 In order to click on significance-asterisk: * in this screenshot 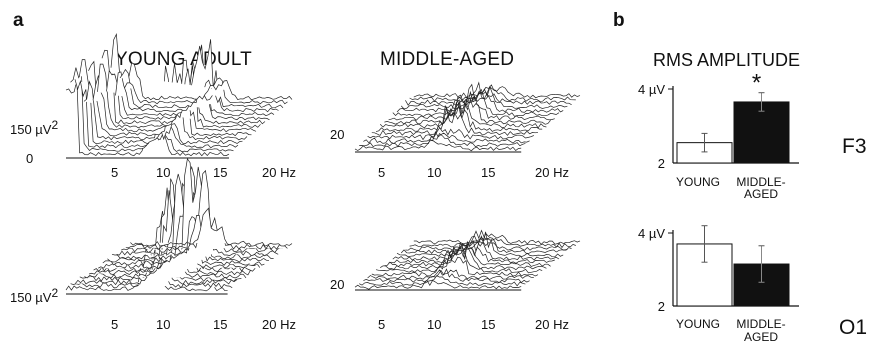, I will do `click(756, 83)`.